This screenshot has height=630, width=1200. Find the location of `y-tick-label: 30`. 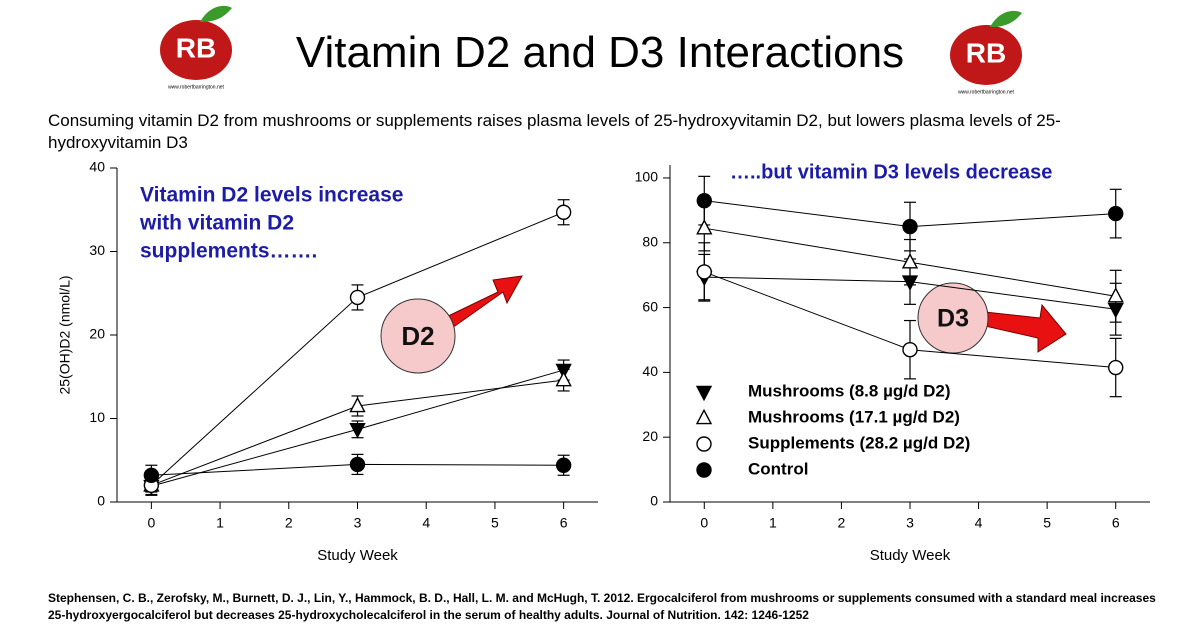

y-tick-label: 30 is located at coordinates (97, 250).